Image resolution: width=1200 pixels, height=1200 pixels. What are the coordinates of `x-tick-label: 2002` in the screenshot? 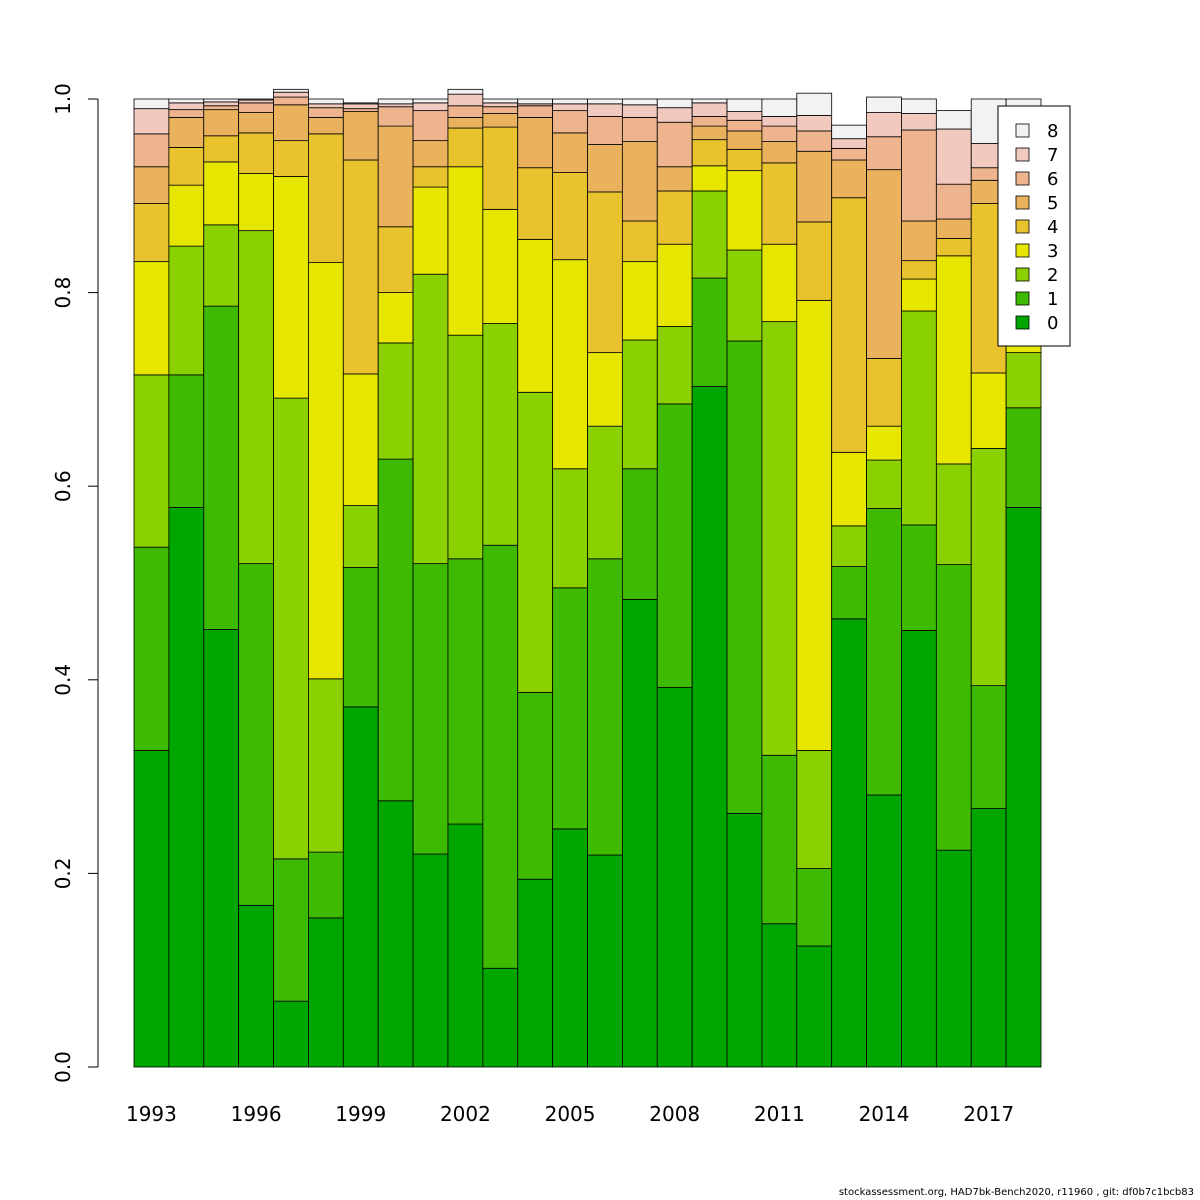 It's located at (465, 1114).